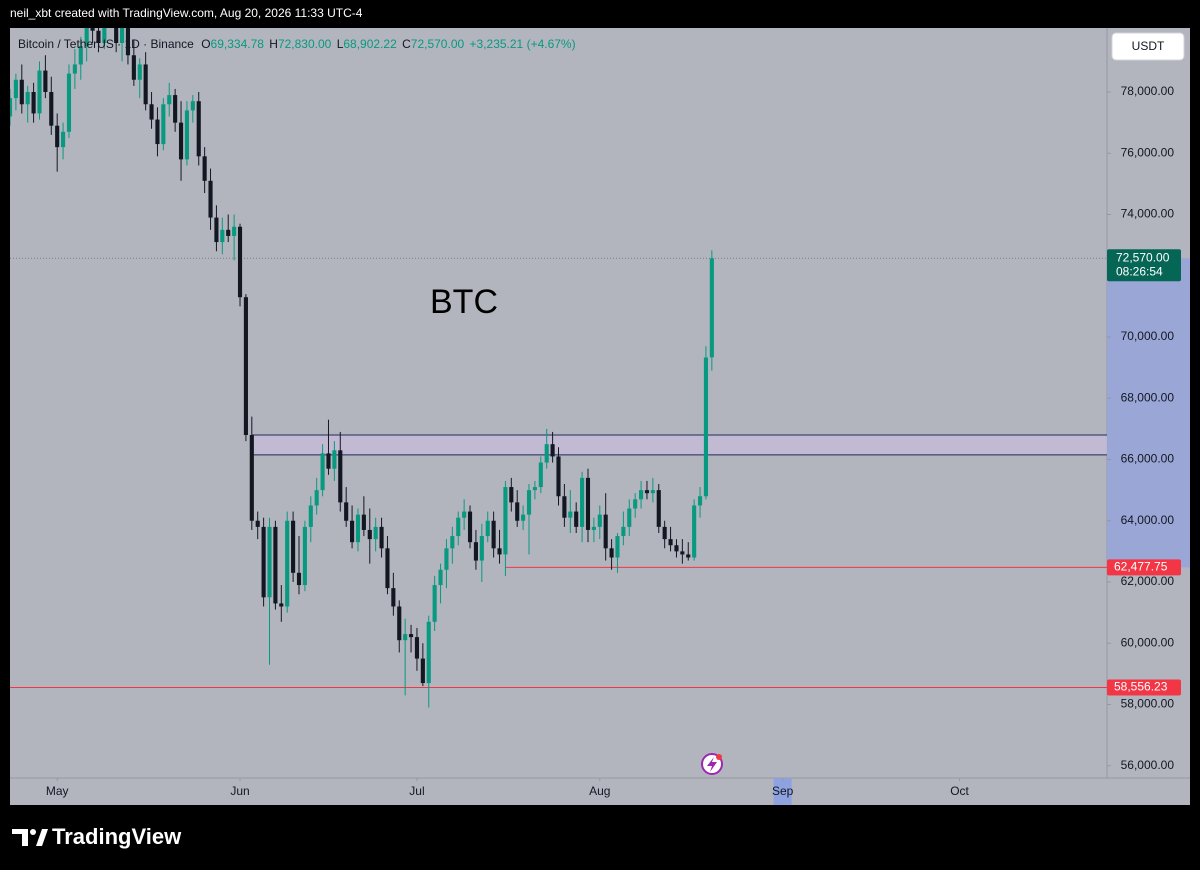 The width and height of the screenshot is (1200, 870). Describe the element at coordinates (305, 44) in the screenshot. I see `h-value: 72,830.00` at that location.